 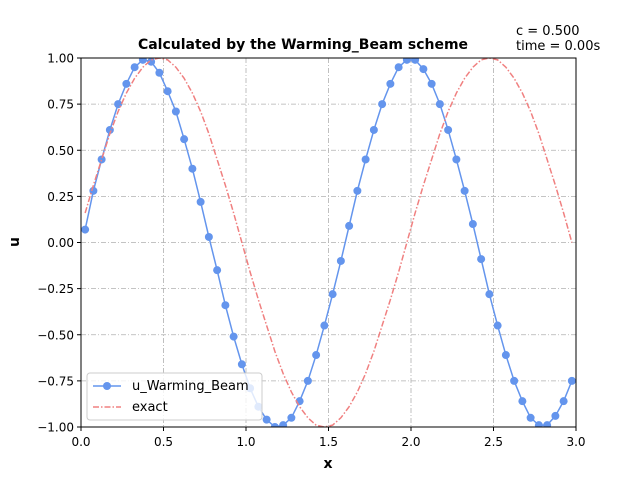 I want to click on x-tick-label-5: 2.5, so click(x=493, y=442).